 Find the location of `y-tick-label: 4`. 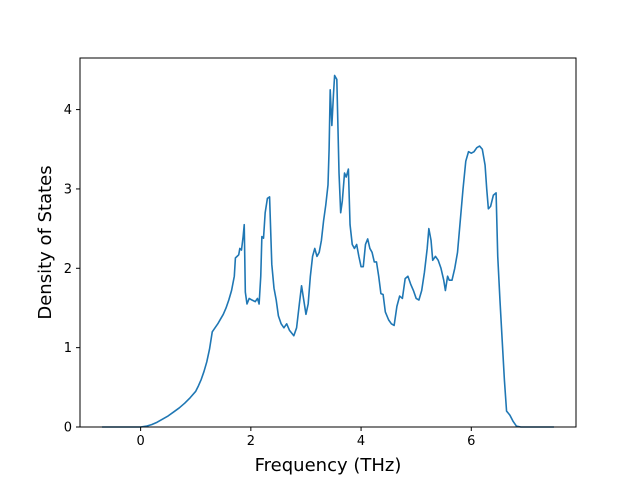

y-tick-label: 4 is located at coordinates (68, 110).